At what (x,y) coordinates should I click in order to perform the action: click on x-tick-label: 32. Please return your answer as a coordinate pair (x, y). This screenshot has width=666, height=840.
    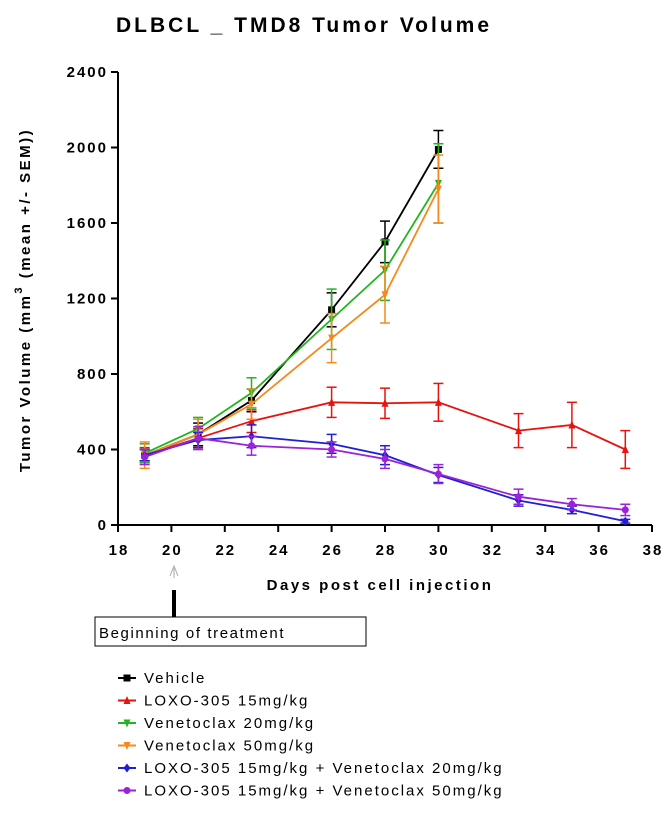
    Looking at the image, I should click on (492, 550).